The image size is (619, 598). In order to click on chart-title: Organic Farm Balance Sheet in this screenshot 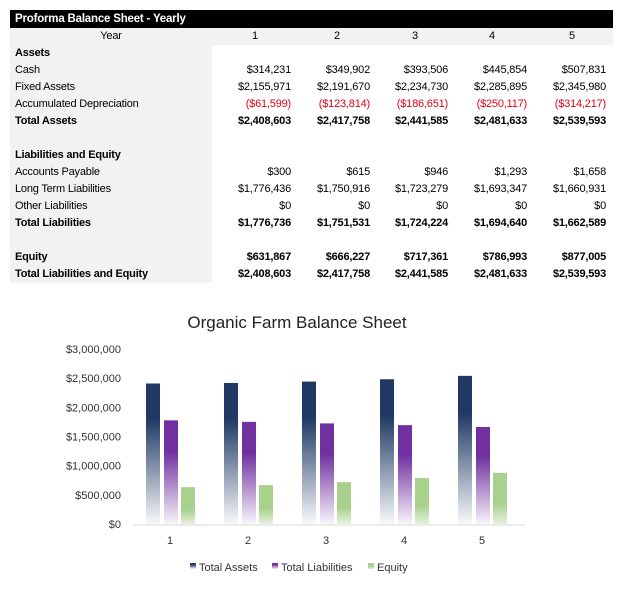, I will do `click(296, 322)`.